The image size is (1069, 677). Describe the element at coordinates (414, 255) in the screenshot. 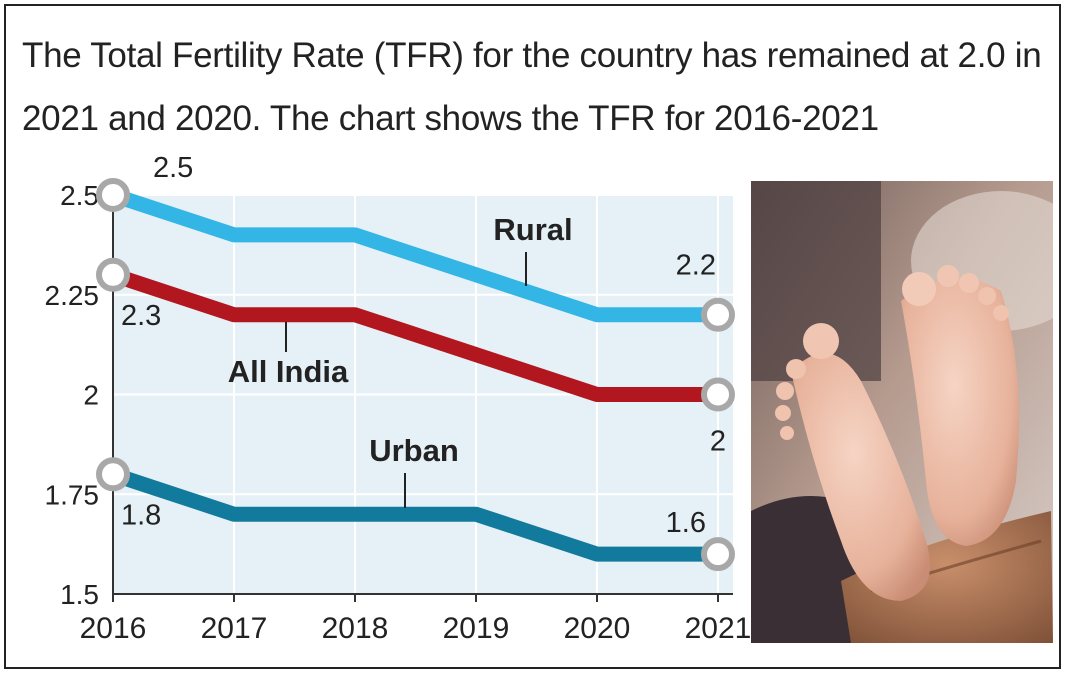

I see `series-line-rural` at that location.